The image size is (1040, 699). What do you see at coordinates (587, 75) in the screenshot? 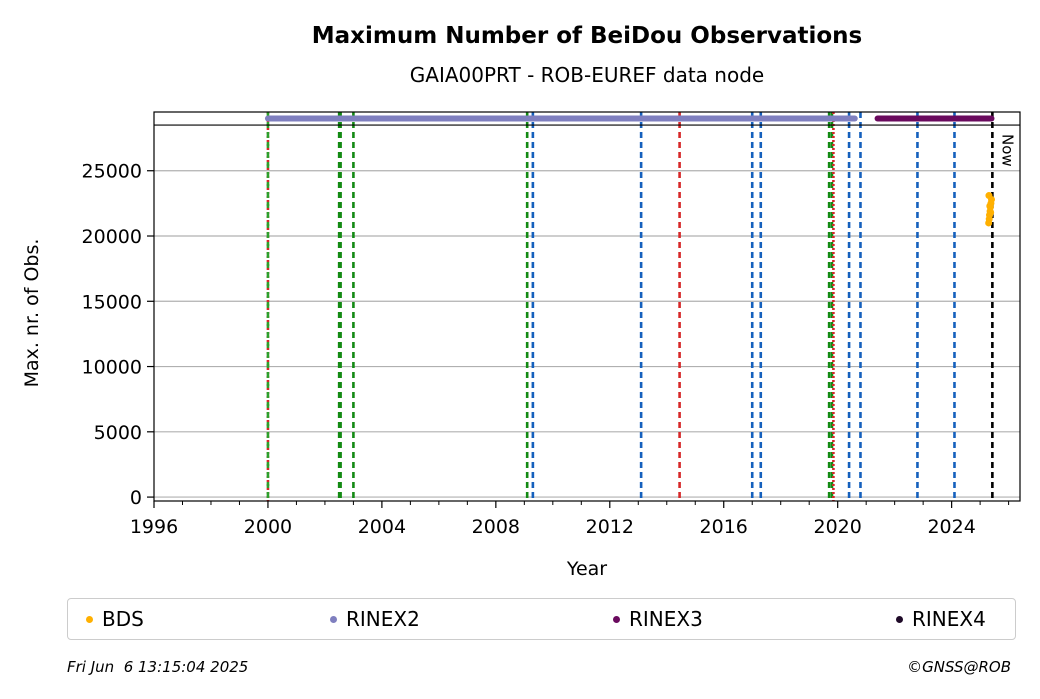
I see `chart-subtitle: GAIA00PRT - ROB-EUREF data node` at bounding box center [587, 75].